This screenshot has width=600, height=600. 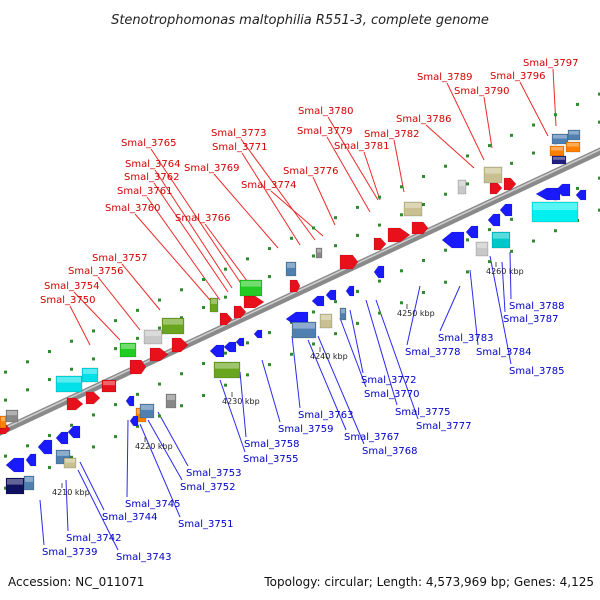 What do you see at coordinates (465, 338) in the screenshot?
I see `gene-label-bottom: Smal_3783` at bounding box center [465, 338].